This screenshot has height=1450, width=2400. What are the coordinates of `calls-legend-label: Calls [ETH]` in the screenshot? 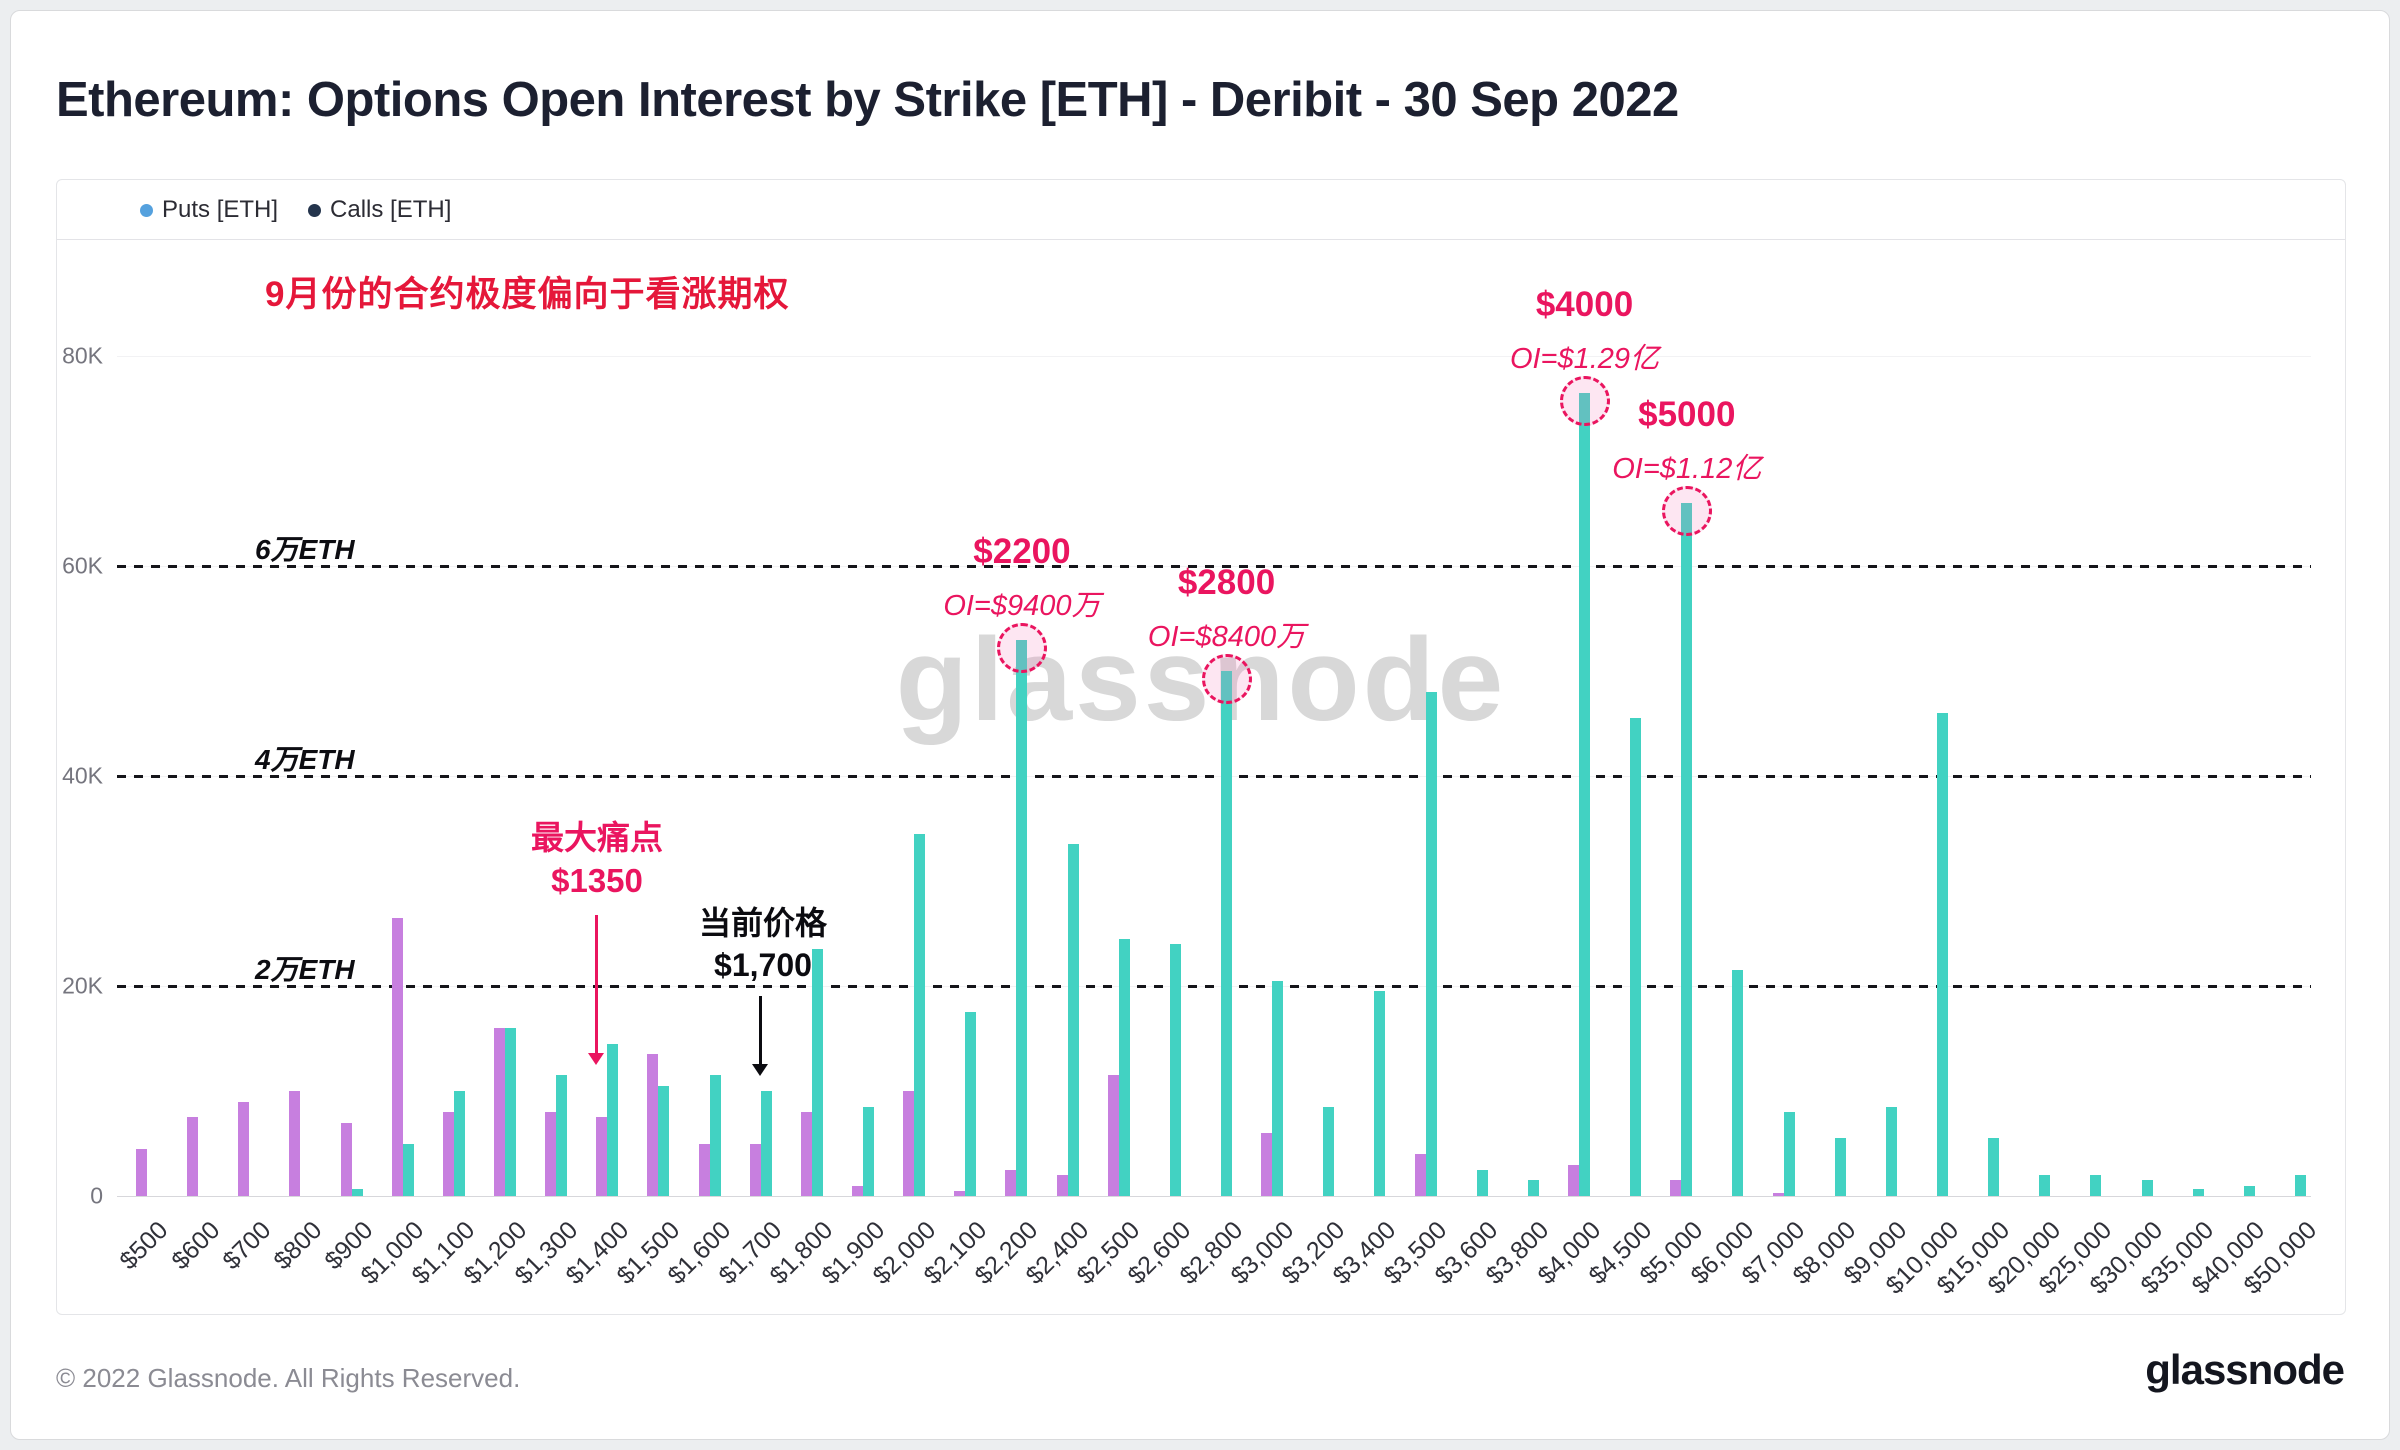 It's located at (391, 209).